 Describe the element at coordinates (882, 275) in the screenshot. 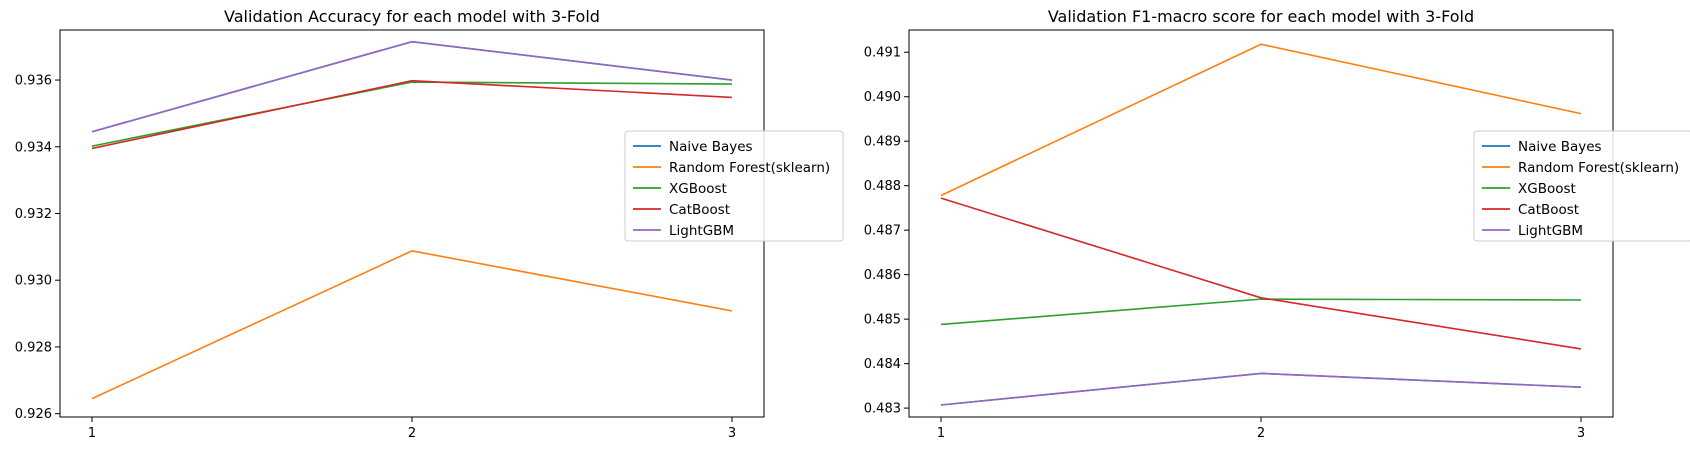

I see `y-tick-label: 0.486` at that location.